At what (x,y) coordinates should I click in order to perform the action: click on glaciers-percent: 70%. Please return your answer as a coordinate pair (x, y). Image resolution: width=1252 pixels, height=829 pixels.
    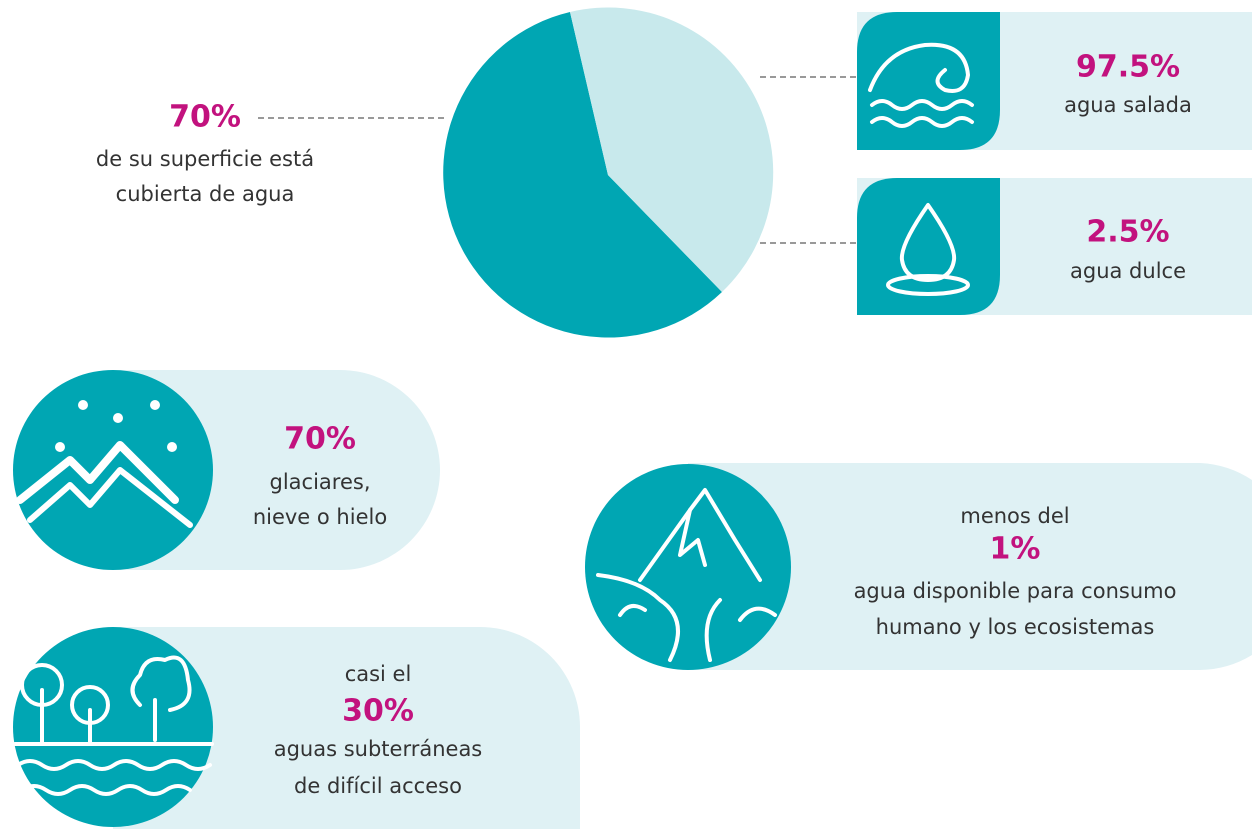
    Looking at the image, I should click on (320, 439).